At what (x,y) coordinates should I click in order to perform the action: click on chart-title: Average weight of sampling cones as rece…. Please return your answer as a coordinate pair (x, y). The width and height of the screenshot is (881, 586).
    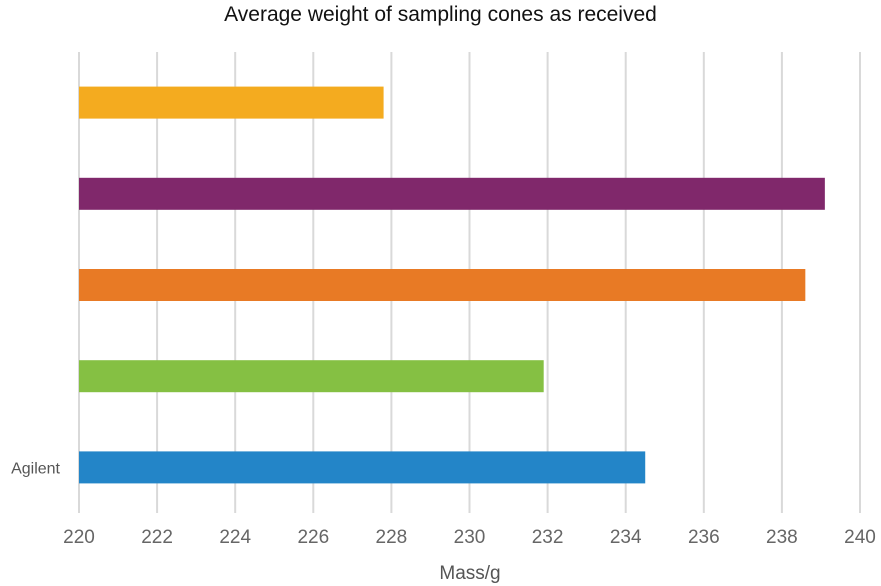
    Looking at the image, I should click on (440, 14).